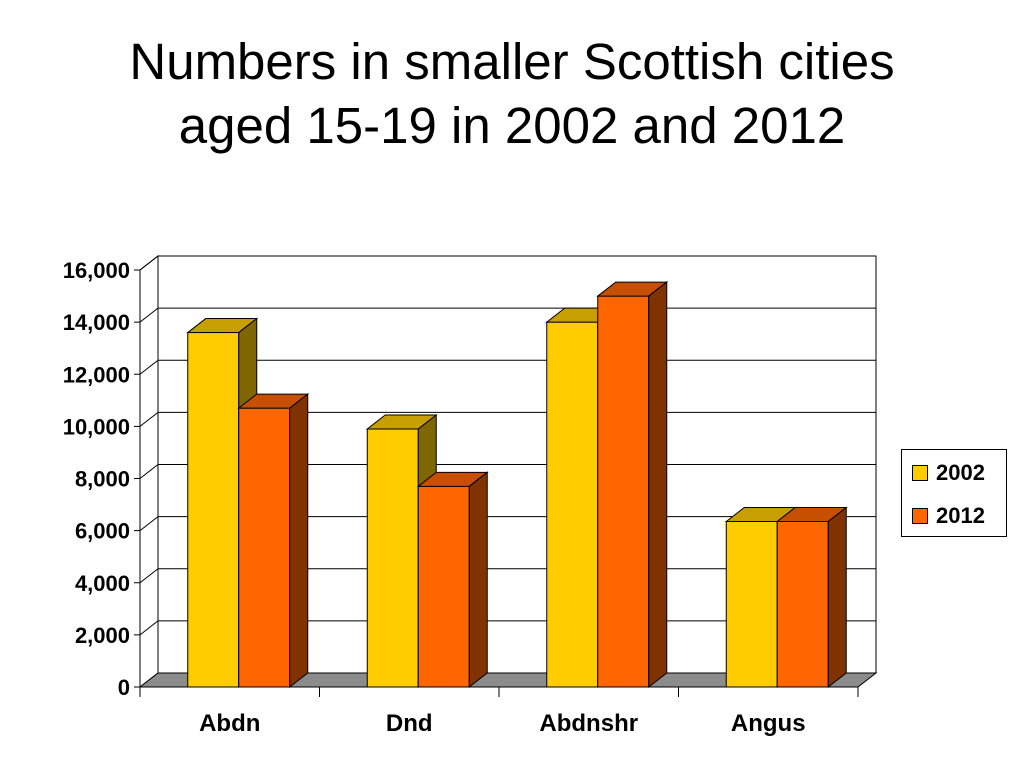 The height and width of the screenshot is (768, 1024). What do you see at coordinates (102, 635) in the screenshot?
I see `y-tick-label: 2,000` at bounding box center [102, 635].